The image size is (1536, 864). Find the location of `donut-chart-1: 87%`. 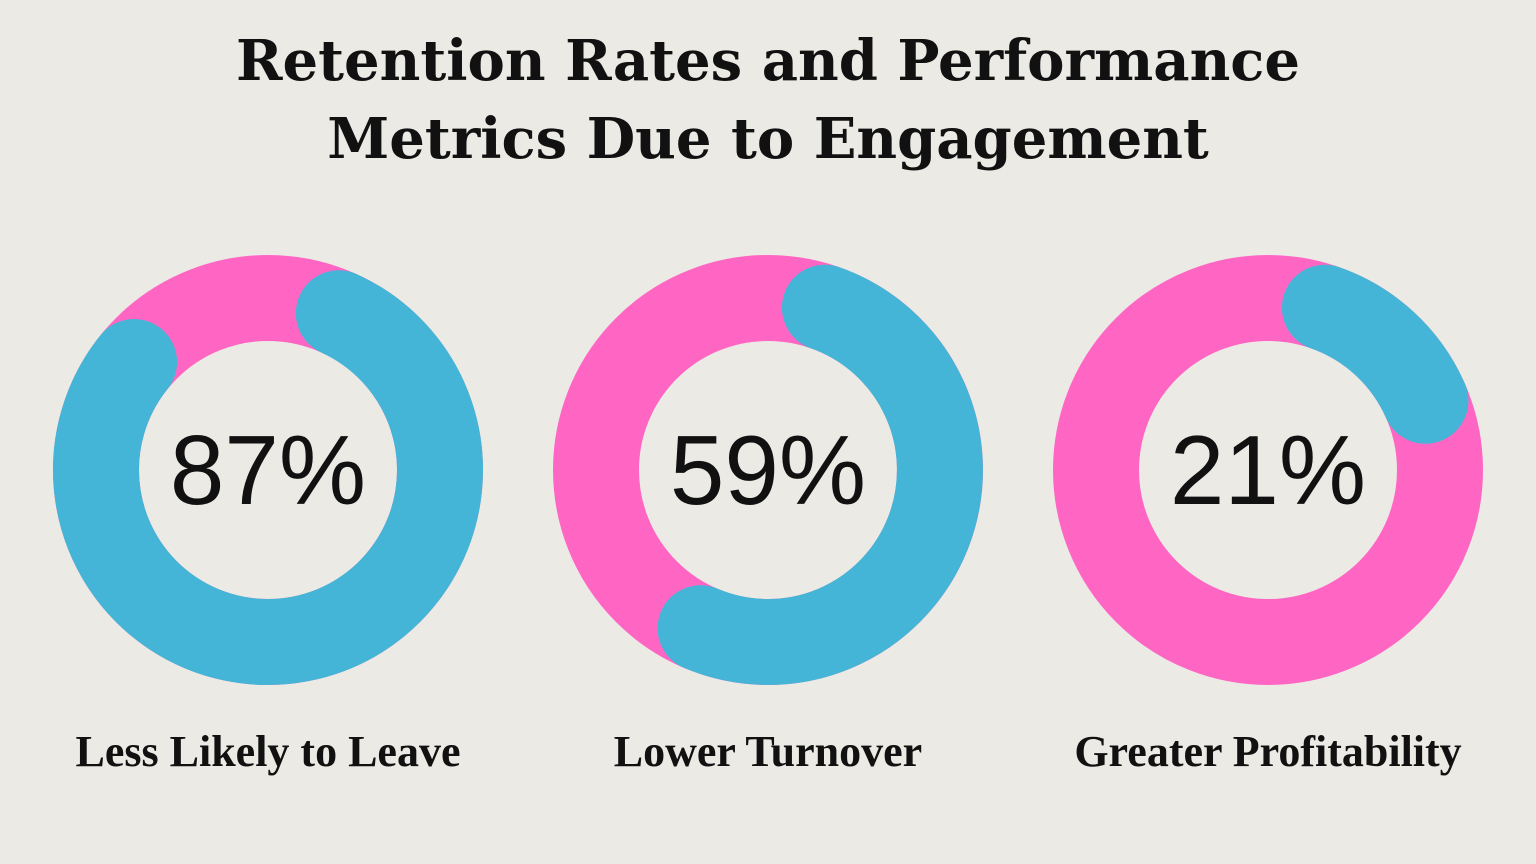

donut-chart-1: 87% is located at coordinates (268, 470).